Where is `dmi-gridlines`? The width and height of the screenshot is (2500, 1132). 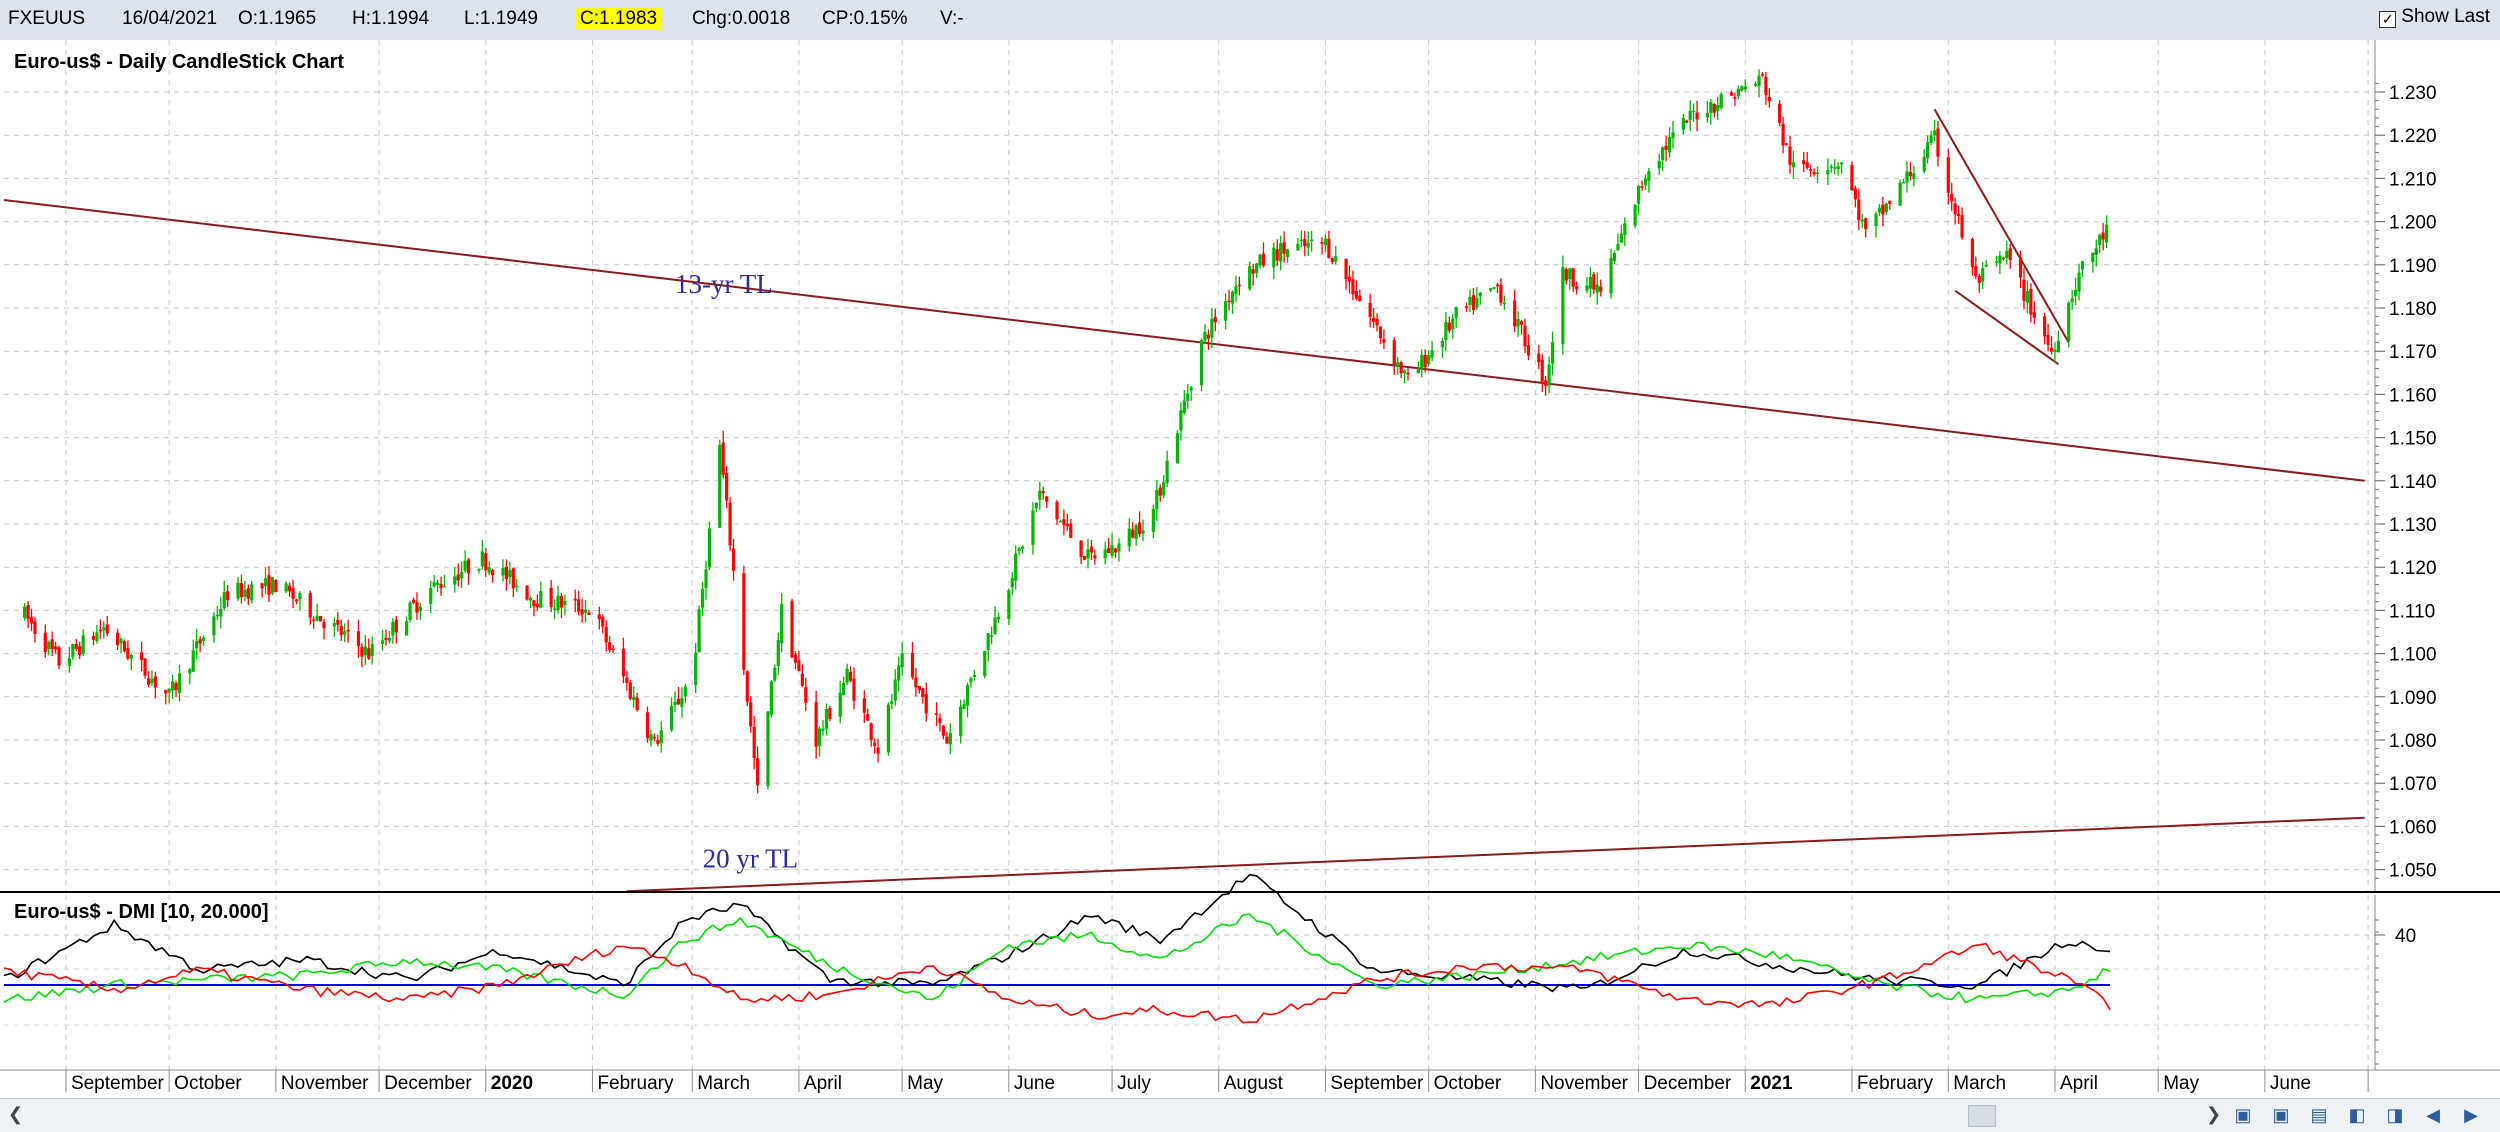
dmi-gridlines is located at coordinates (1189, 982).